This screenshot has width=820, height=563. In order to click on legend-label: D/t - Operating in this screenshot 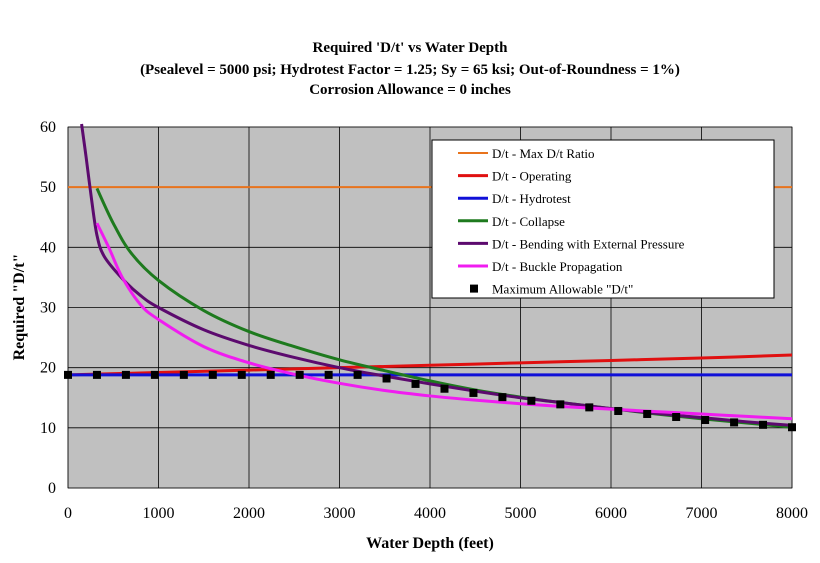, I will do `click(532, 176)`.